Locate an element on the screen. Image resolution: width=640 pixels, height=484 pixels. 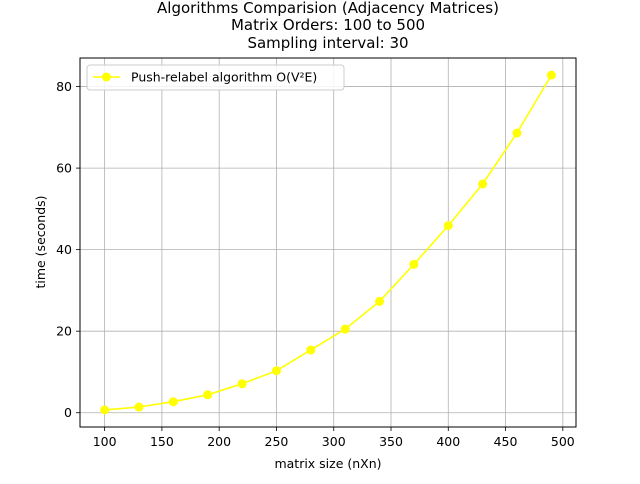
y-tick-label: 80 is located at coordinates (64, 86).